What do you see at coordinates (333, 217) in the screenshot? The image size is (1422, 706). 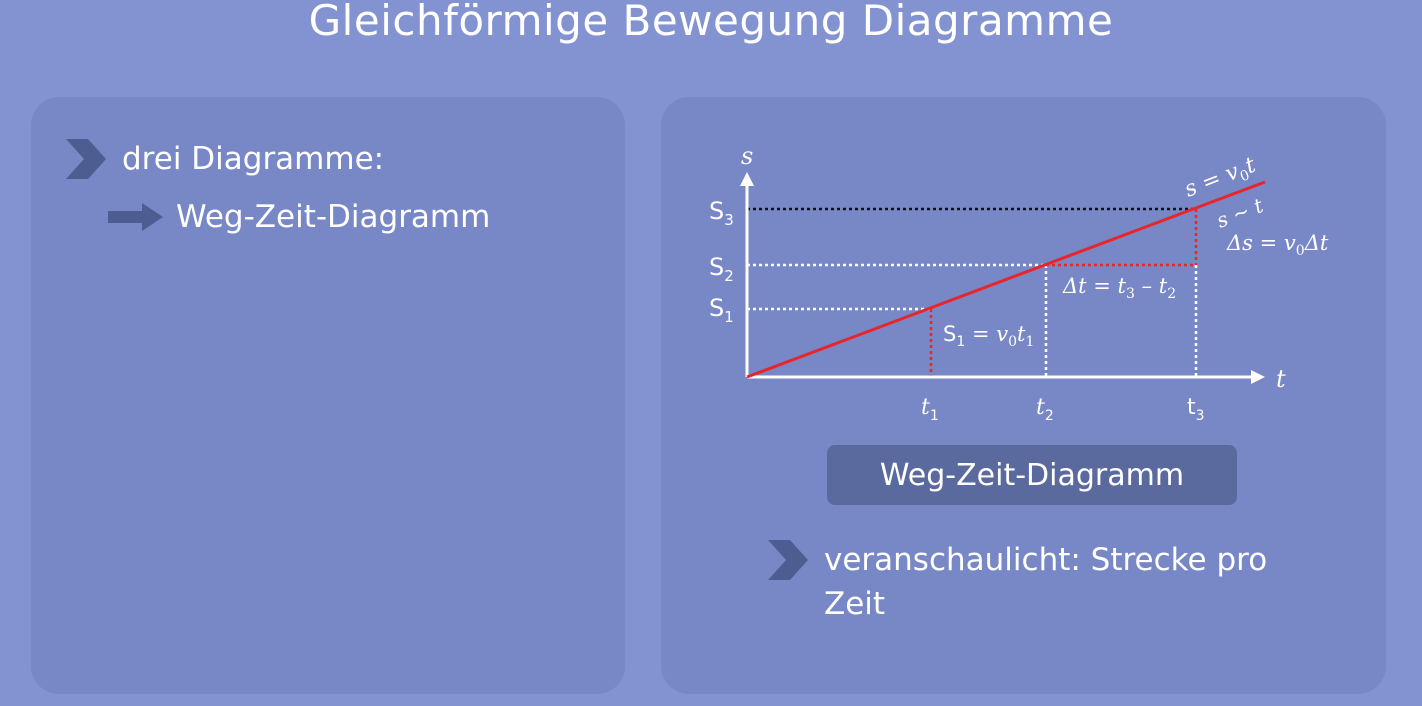 I see `sub-bullet-text: Weg-Zeit-Diagramm` at bounding box center [333, 217].